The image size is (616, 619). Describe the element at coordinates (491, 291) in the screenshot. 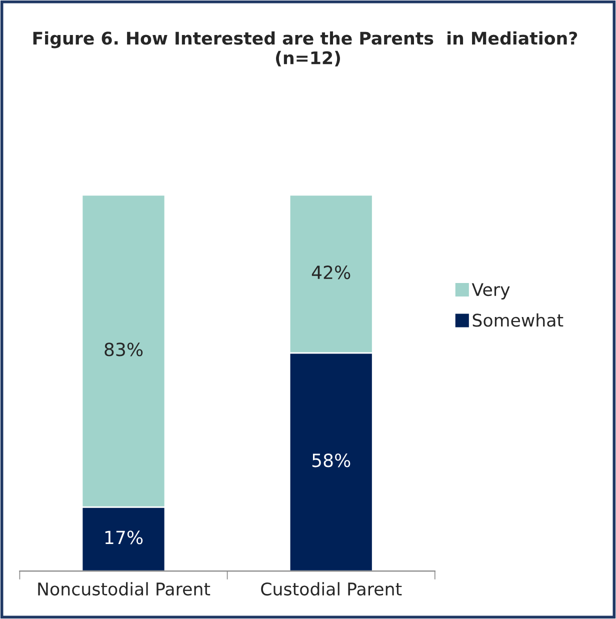

I see `legend-label: Very` at that location.